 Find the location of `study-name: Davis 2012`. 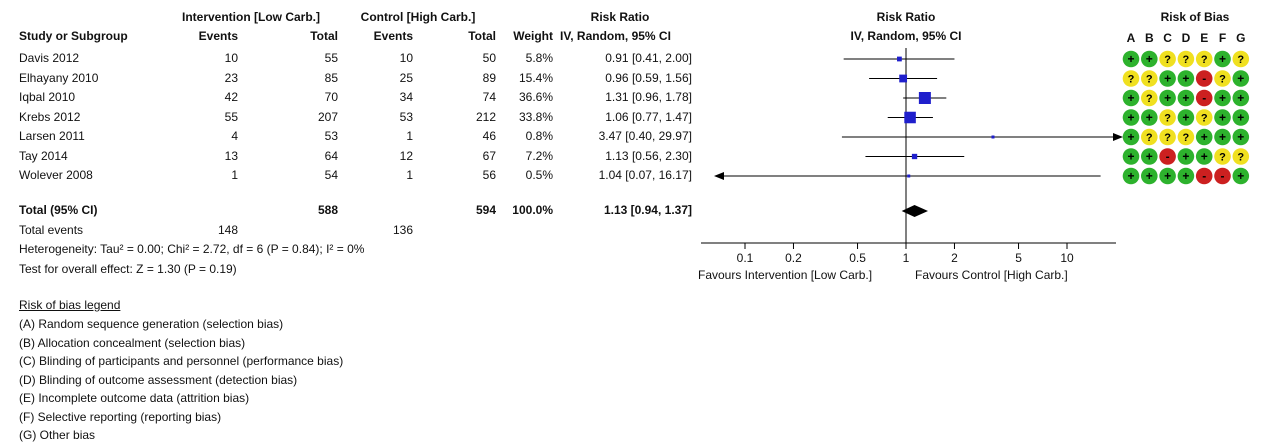

study-name: Davis 2012 is located at coordinates (49, 58).